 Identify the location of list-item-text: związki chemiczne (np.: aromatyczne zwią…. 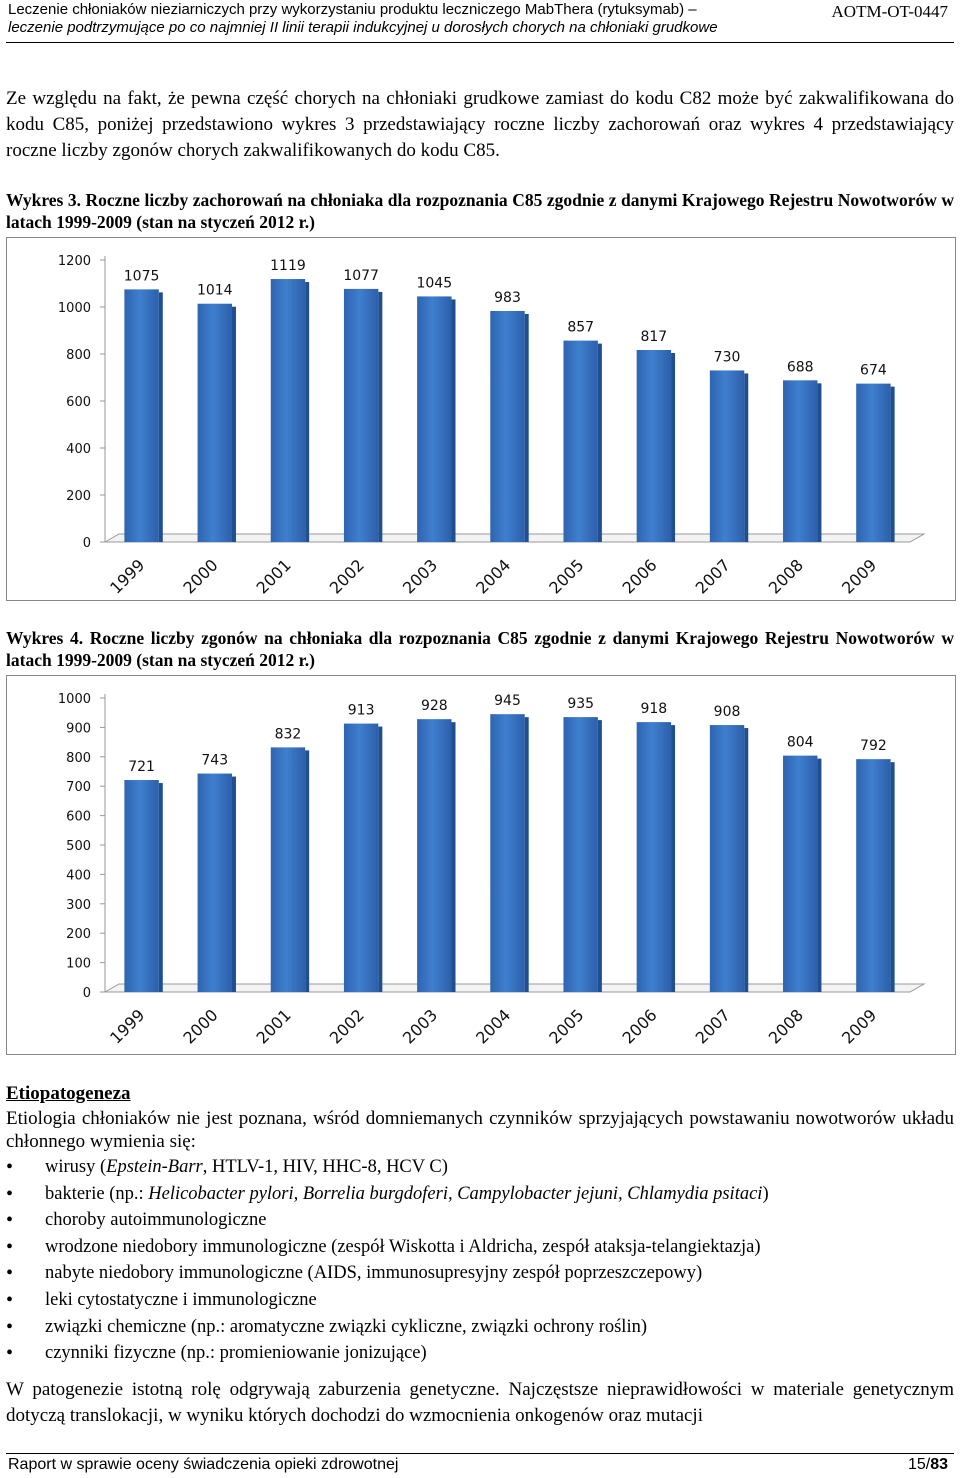
(346, 1326).